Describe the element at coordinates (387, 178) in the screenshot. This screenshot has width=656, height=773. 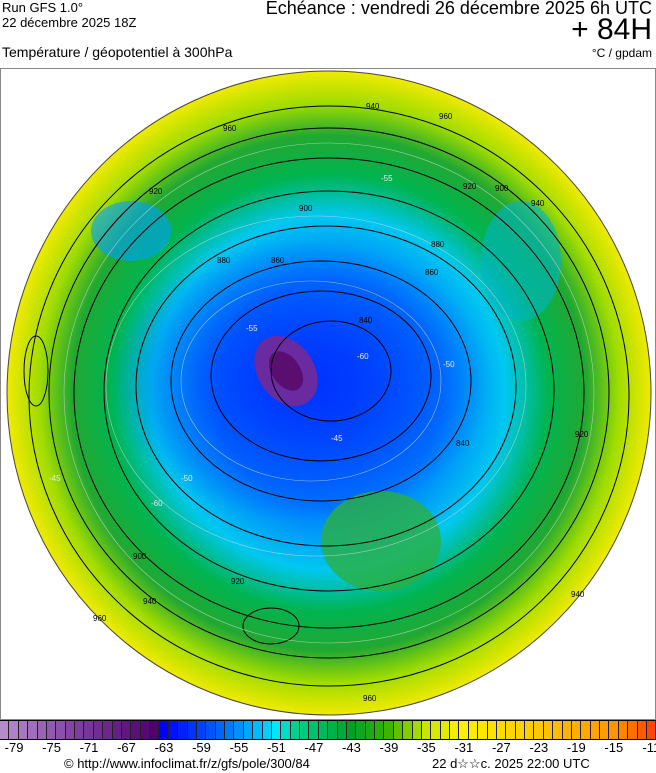
I see `svg-text: -55` at that location.